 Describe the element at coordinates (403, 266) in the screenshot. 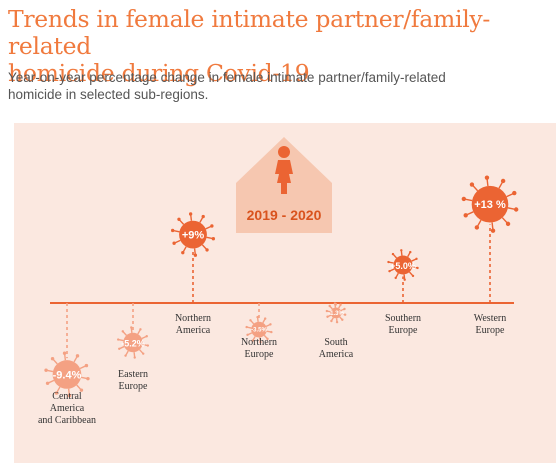

I see `value-label-southern-europe: +5.0%` at that location.